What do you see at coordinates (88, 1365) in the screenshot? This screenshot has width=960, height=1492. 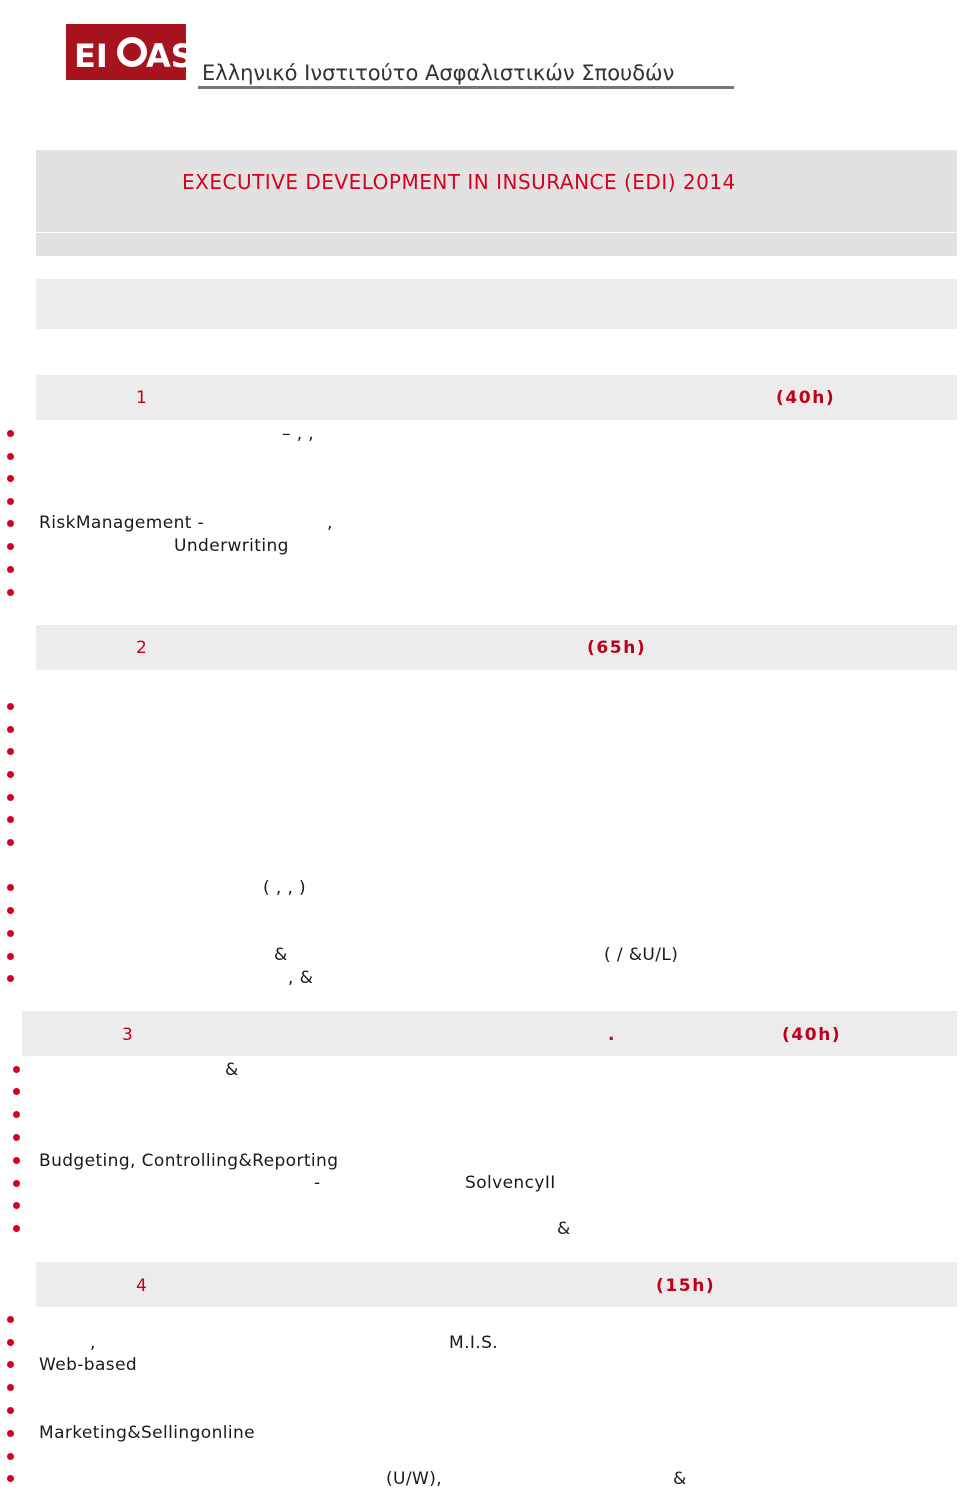 I see `module-4-web-based: Web-based` at bounding box center [88, 1365].